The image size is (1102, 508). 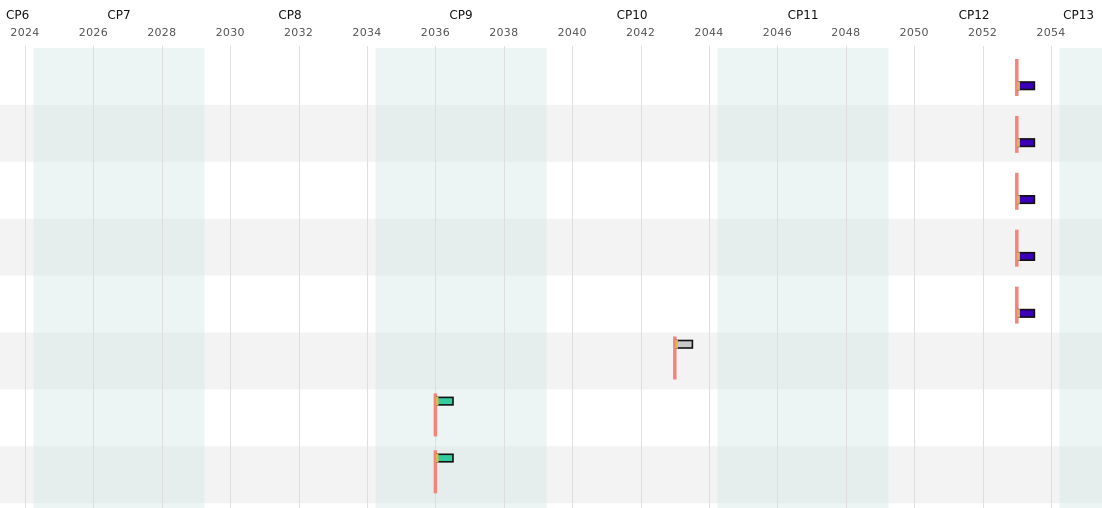 What do you see at coordinates (708, 32) in the screenshot?
I see `year-tick-label: 2044` at bounding box center [708, 32].